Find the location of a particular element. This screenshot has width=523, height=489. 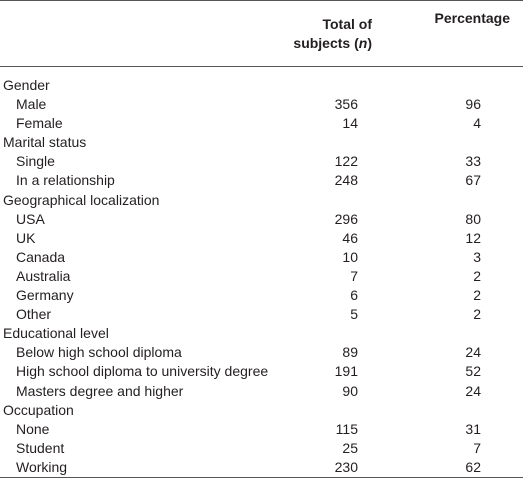

count-cell: 90 is located at coordinates (350, 390).